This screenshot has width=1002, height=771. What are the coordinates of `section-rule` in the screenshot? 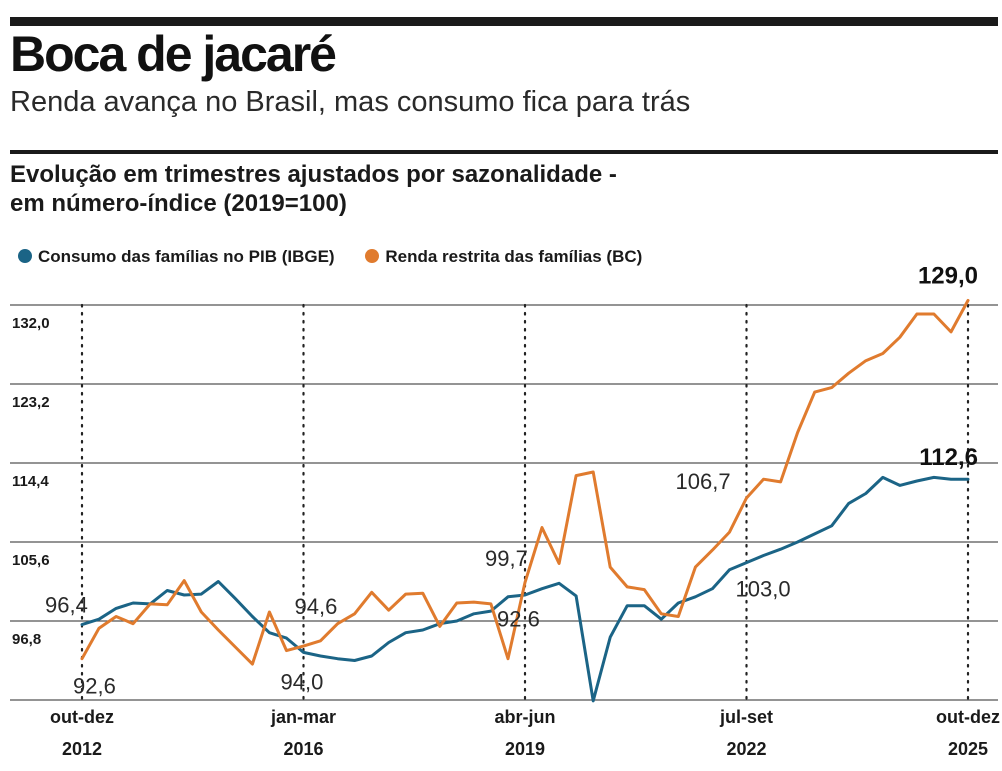 It's located at (504, 152).